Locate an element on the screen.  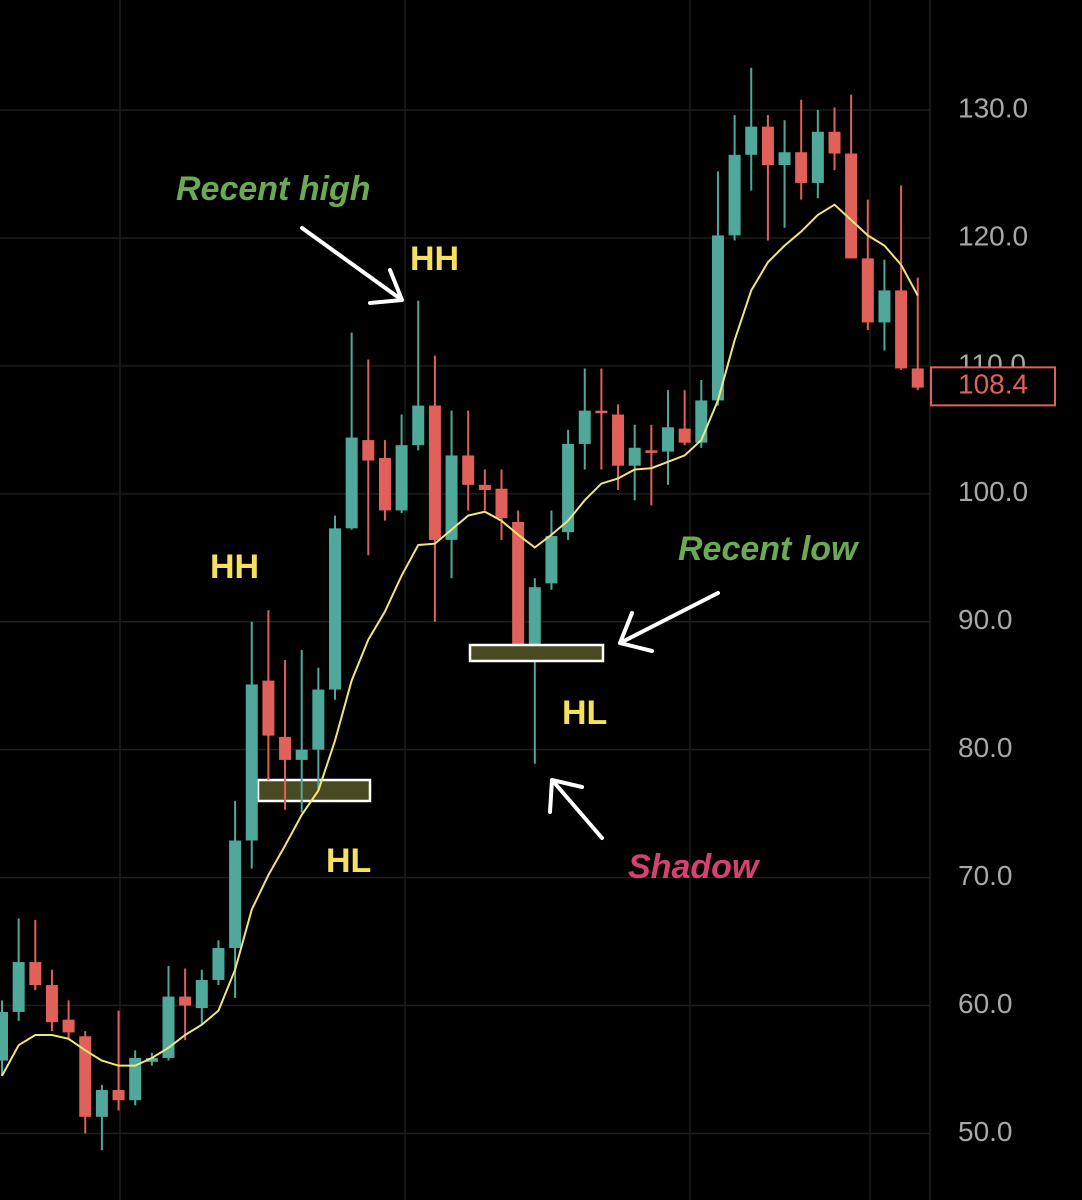
y-tick-label: 130.0 is located at coordinates (993, 107).